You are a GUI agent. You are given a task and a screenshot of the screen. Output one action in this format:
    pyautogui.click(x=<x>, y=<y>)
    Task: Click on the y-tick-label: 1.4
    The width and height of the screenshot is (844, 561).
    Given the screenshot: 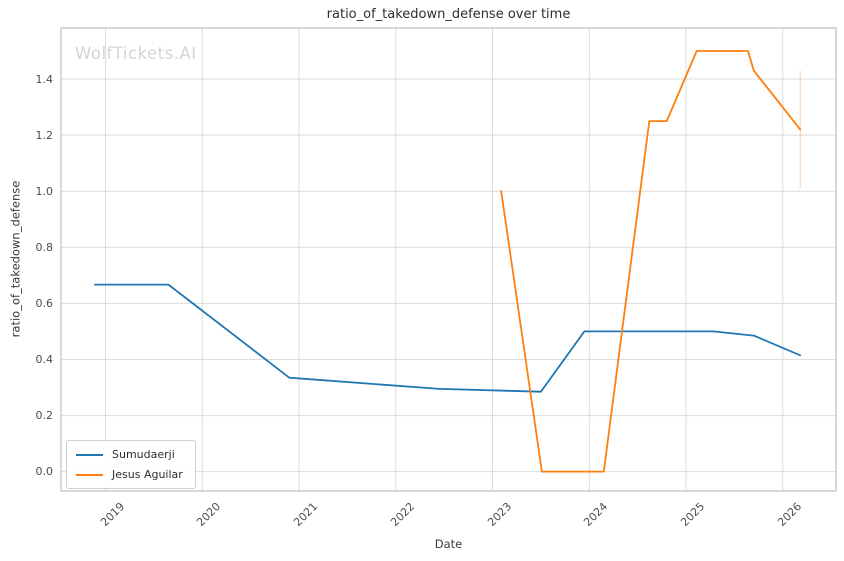 What is the action you would take?
    pyautogui.click(x=44, y=79)
    